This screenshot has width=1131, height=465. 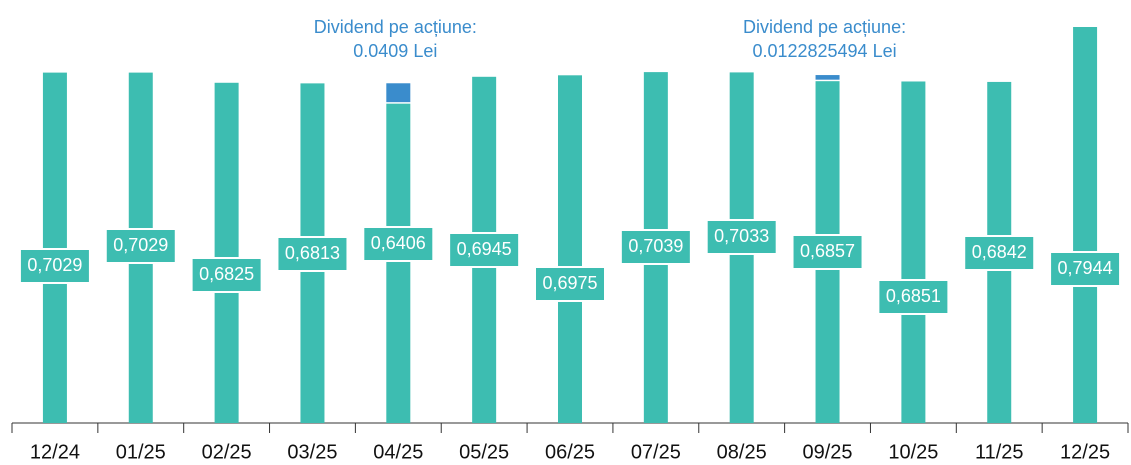 I want to click on value-label: 0,6851, so click(x=913, y=296).